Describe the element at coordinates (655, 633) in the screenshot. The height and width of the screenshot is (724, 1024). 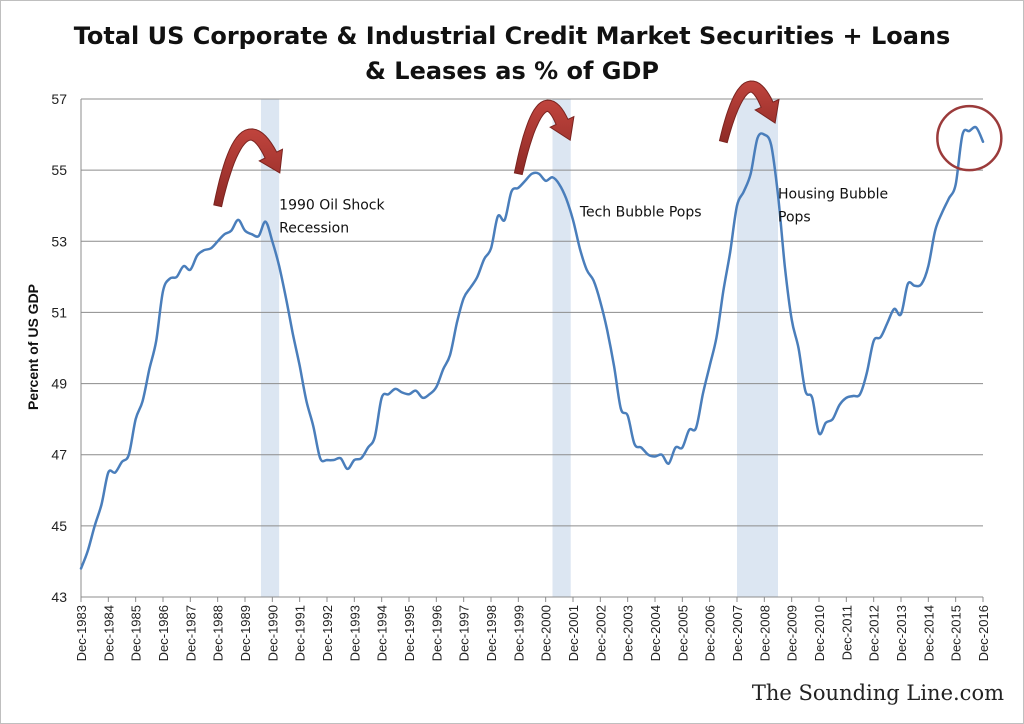
I see `x-tick-label: Dec-2004` at that location.